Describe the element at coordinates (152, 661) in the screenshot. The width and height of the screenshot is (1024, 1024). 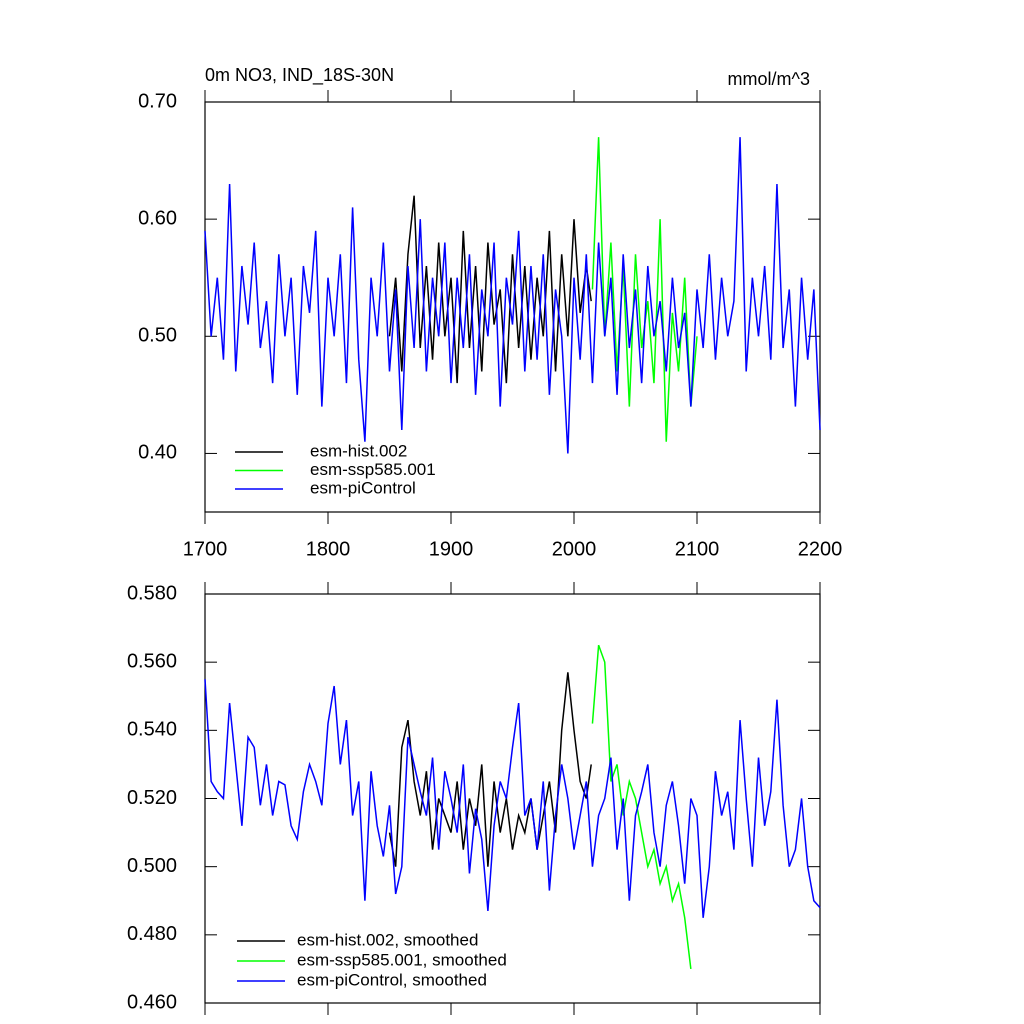
I see `y-tick-label: 0.560` at that location.